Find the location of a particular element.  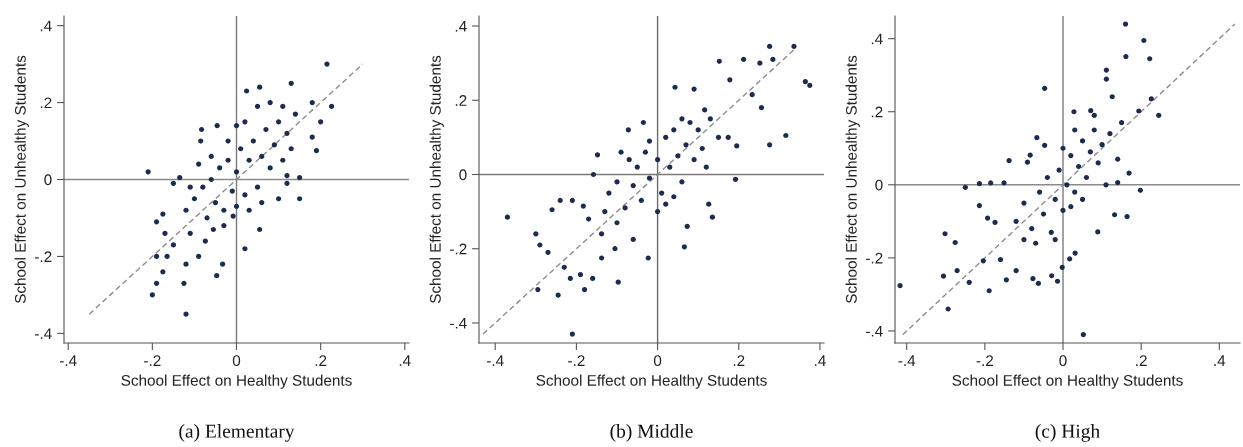

text: (a) Elementary is located at coordinates (237, 433).